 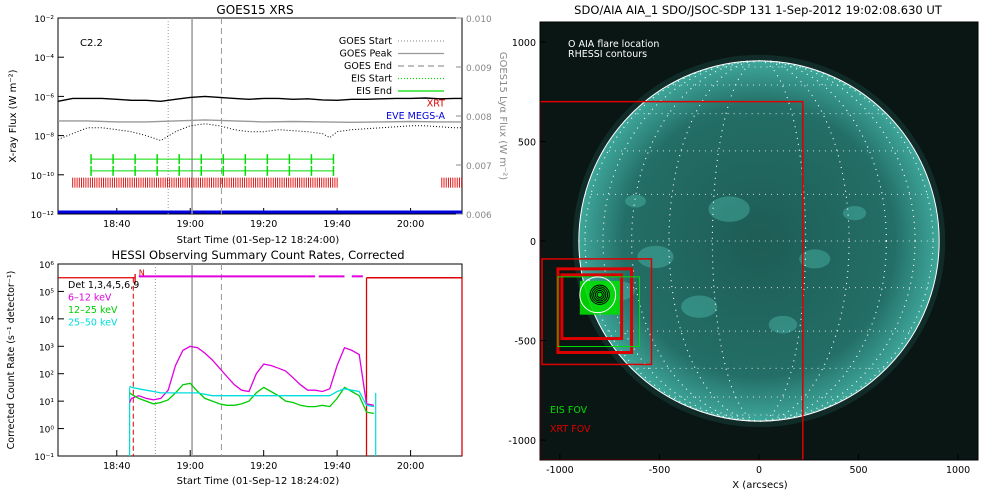 I want to click on goes-right-ytick-label: 0.007, so click(x=479, y=167).